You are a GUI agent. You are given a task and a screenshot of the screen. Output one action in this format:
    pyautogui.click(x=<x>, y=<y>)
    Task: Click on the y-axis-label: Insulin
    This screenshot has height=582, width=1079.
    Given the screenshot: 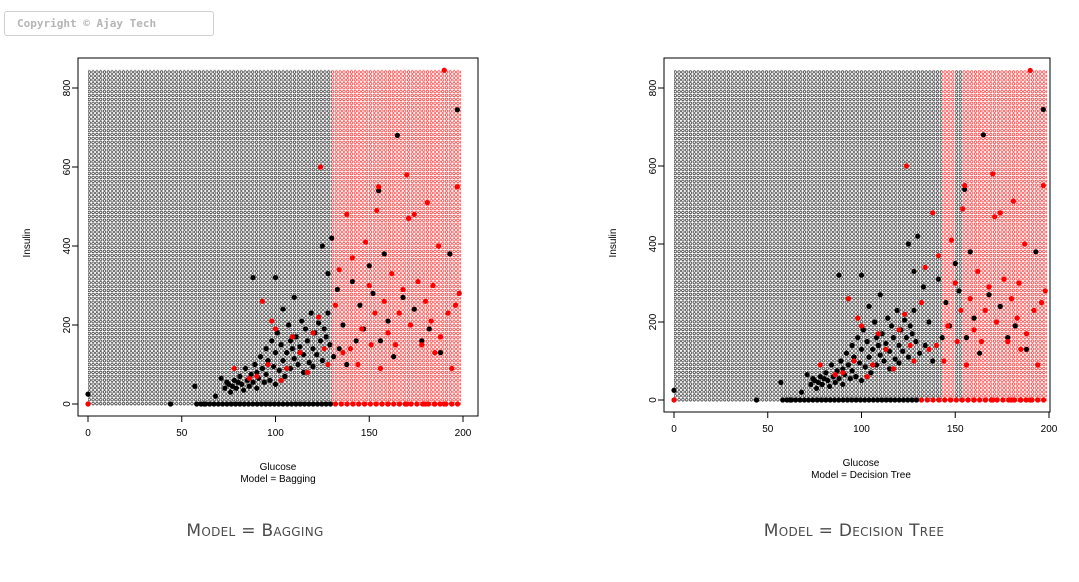 What is the action you would take?
    pyautogui.click(x=27, y=243)
    